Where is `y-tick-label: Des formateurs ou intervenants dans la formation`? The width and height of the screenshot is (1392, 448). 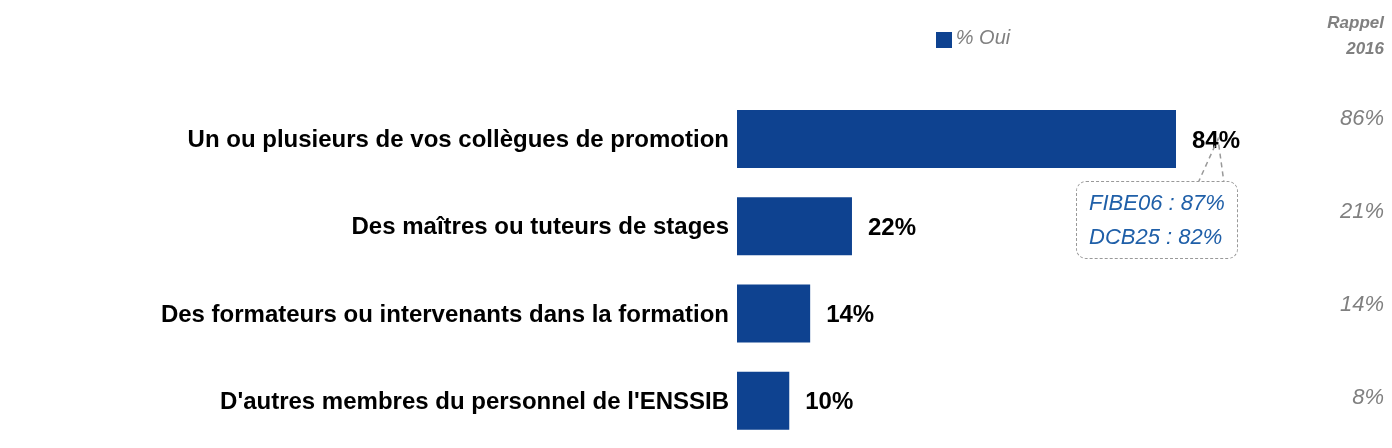 y-tick-label: Des formateurs ou intervenants dans la formation is located at coordinates (444, 313).